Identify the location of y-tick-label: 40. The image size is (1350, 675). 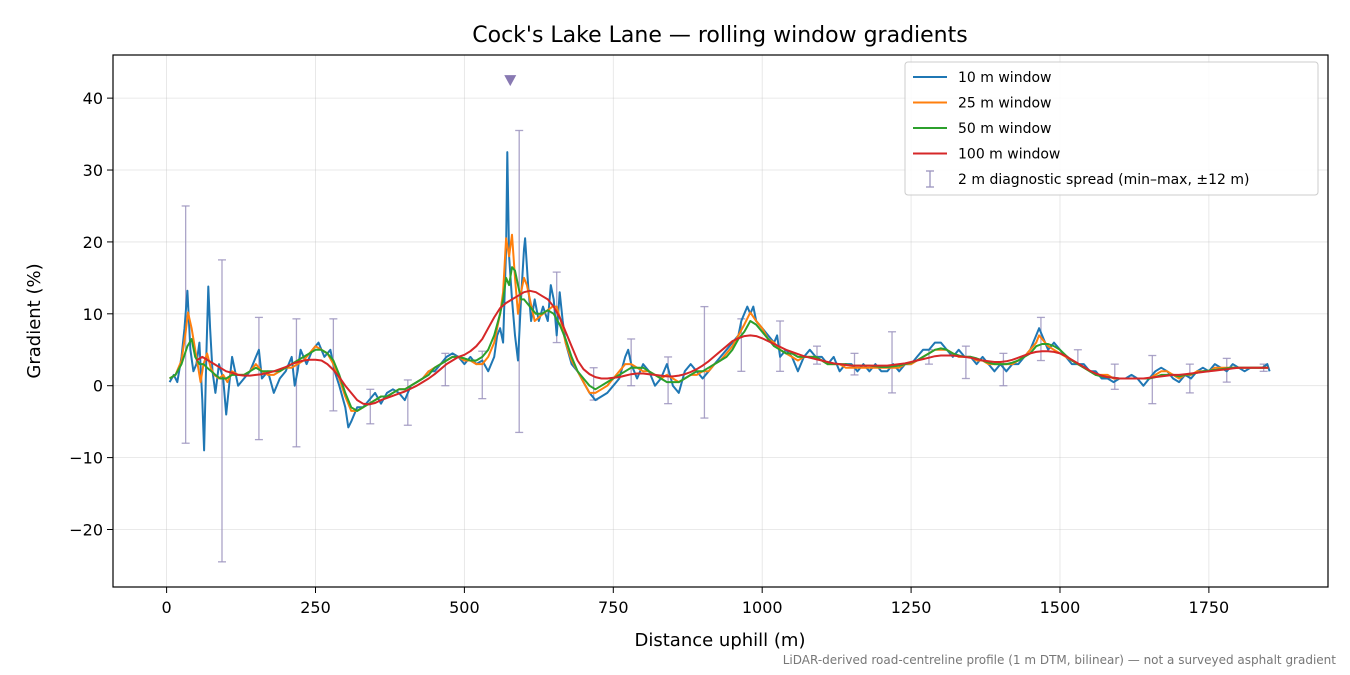
(93, 98).